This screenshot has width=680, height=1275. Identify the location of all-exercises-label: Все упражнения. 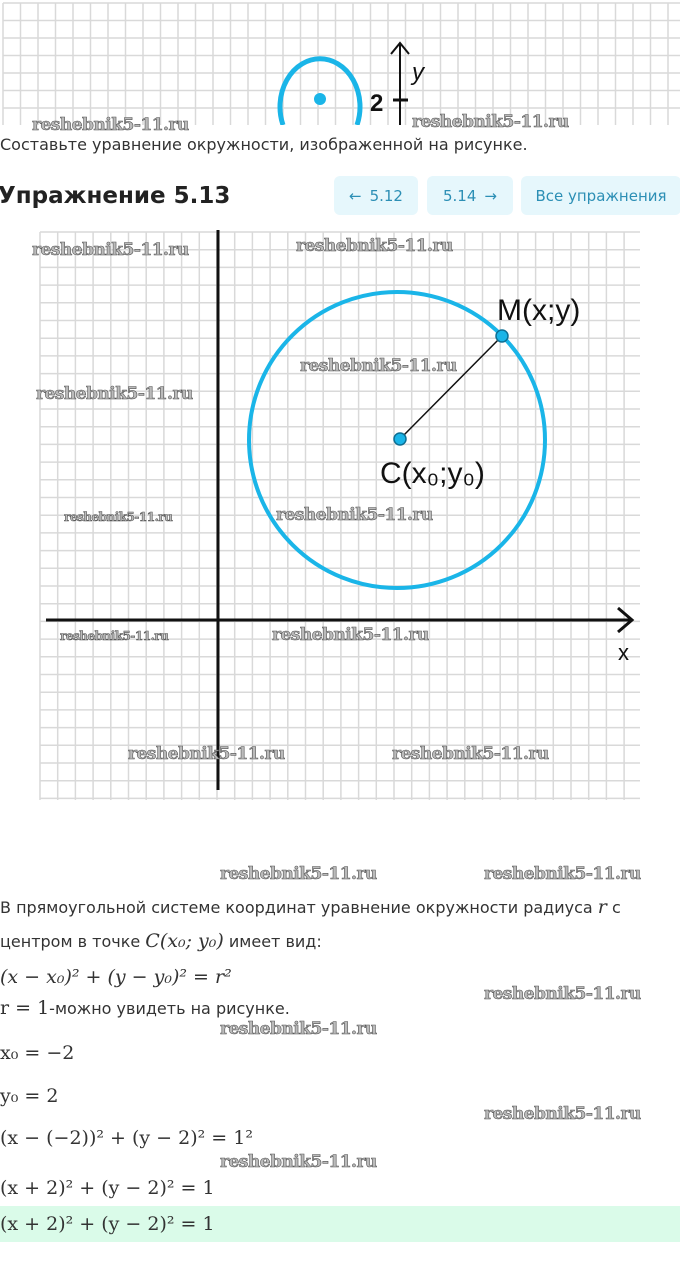
(601, 195).